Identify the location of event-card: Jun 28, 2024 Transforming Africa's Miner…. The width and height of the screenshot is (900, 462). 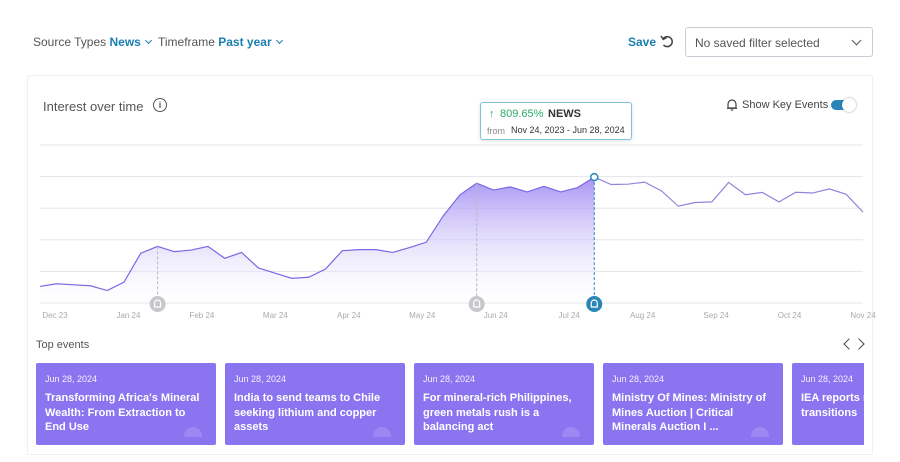
(126, 404).